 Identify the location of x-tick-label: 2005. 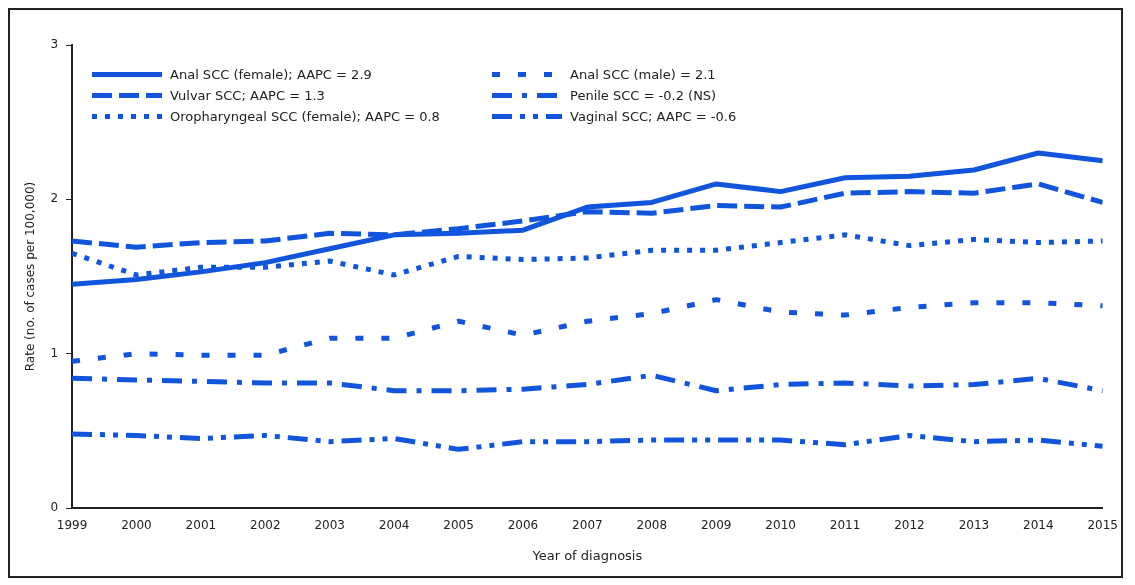
(458, 525).